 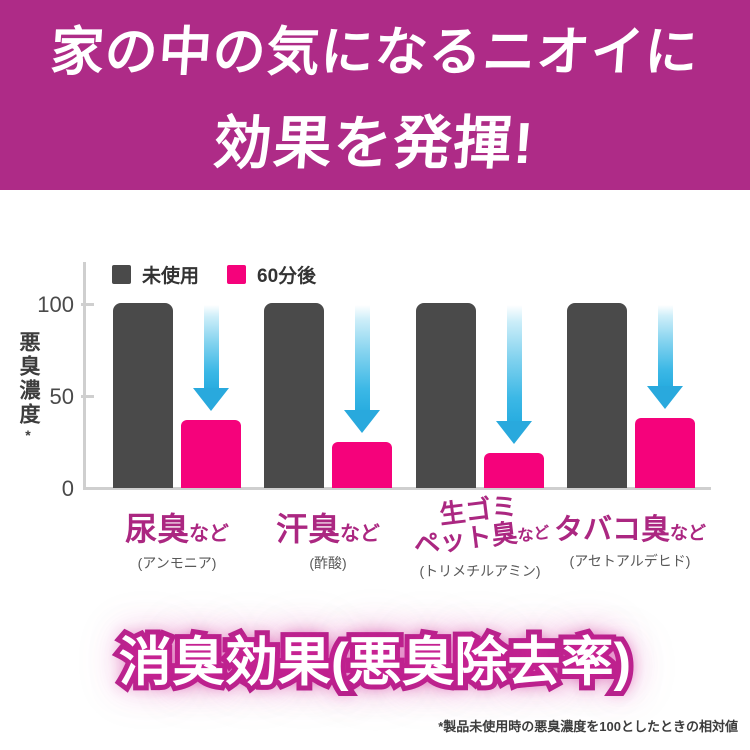 I want to click on footnote: *製品未使用時の悪臭濃度を100としたときの相対値, so click(x=588, y=726).